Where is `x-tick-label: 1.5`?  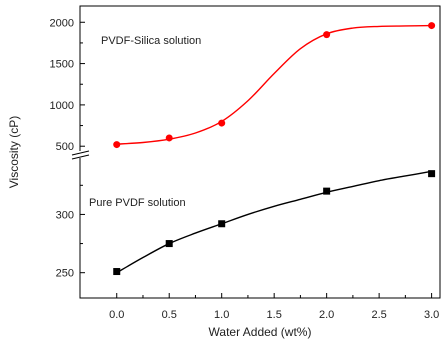 x-tick-label: 1.5 is located at coordinates (274, 315).